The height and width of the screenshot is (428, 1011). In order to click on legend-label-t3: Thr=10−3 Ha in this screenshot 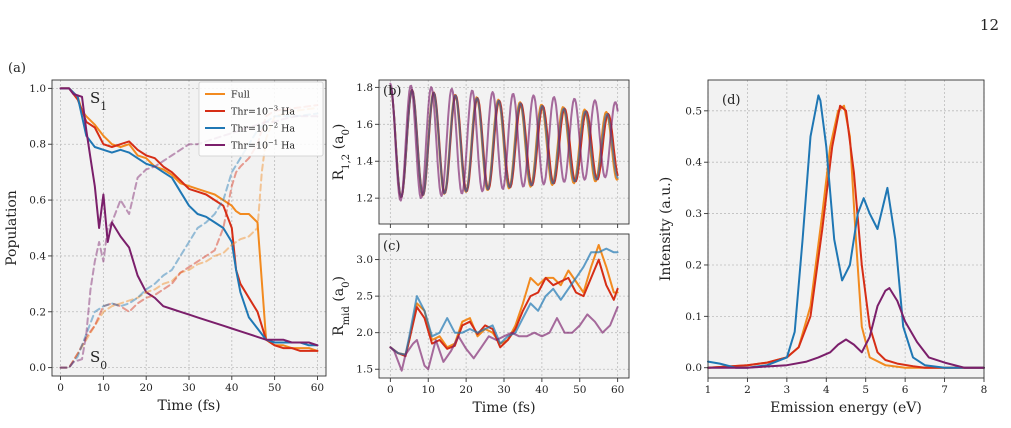, I will do `click(263, 111)`.